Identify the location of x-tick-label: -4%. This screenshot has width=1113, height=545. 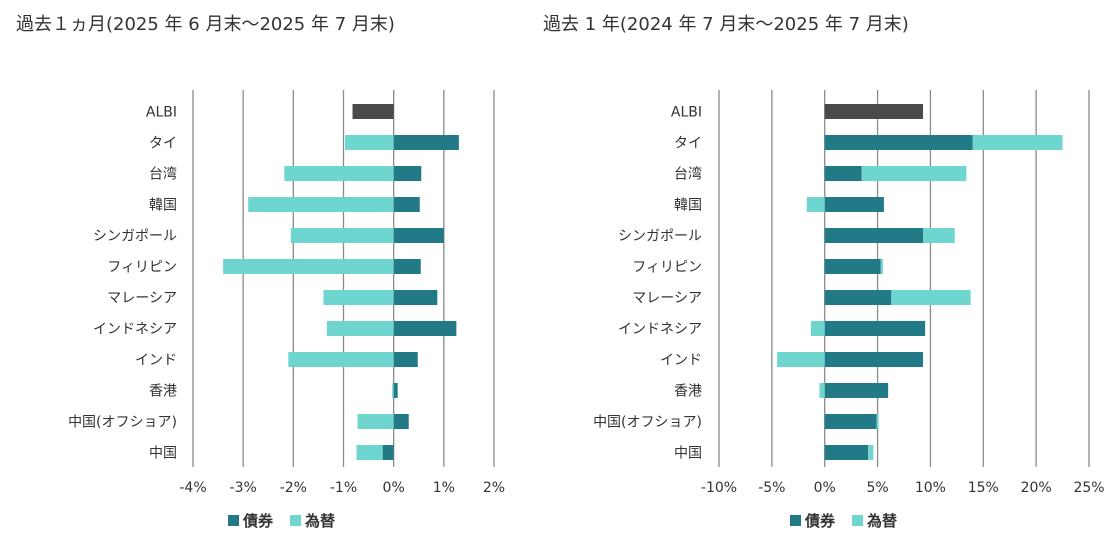
(192, 488).